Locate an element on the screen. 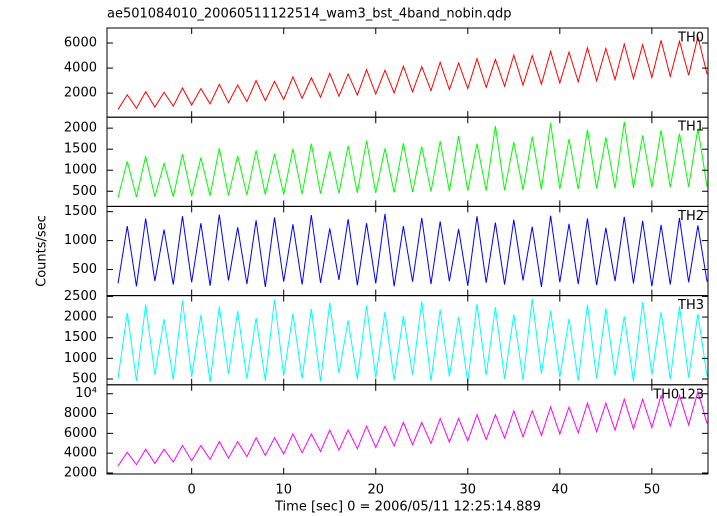 Image resolution: width=717 pixels, height=516 pixels. panel-label: TH0 is located at coordinates (690, 38).